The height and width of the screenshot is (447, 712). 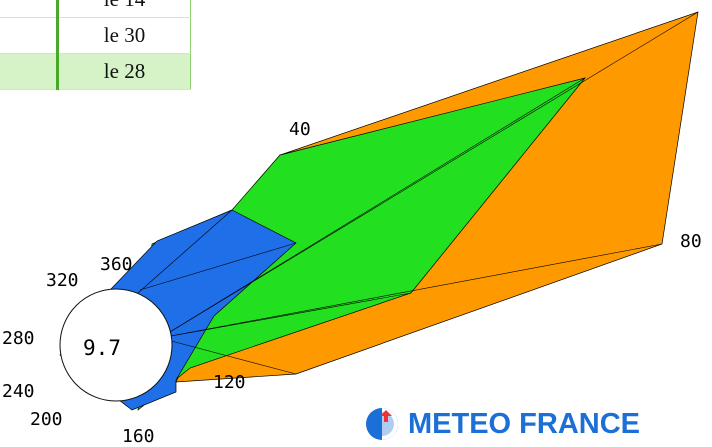 I want to click on direction-label-360: 360, so click(x=116, y=264).